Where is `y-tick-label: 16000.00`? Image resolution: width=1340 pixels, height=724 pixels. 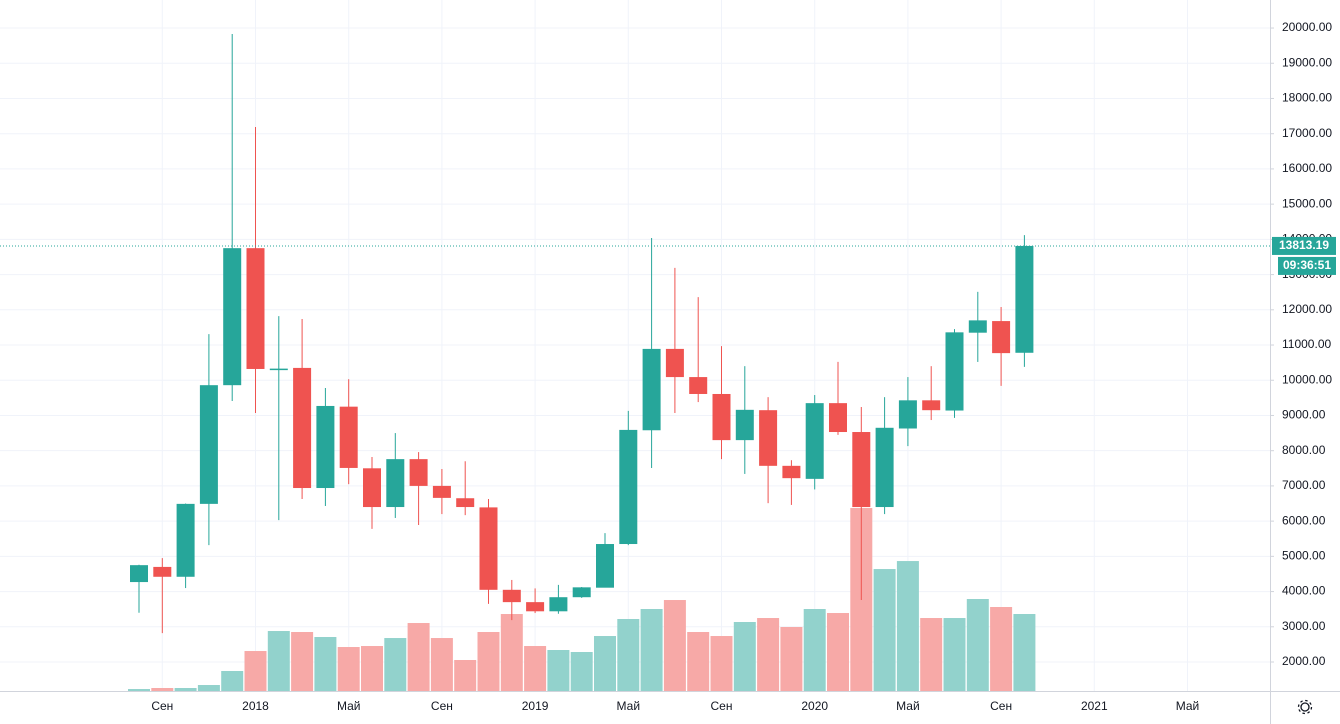 y-tick-label: 16000.00 is located at coordinates (1307, 168).